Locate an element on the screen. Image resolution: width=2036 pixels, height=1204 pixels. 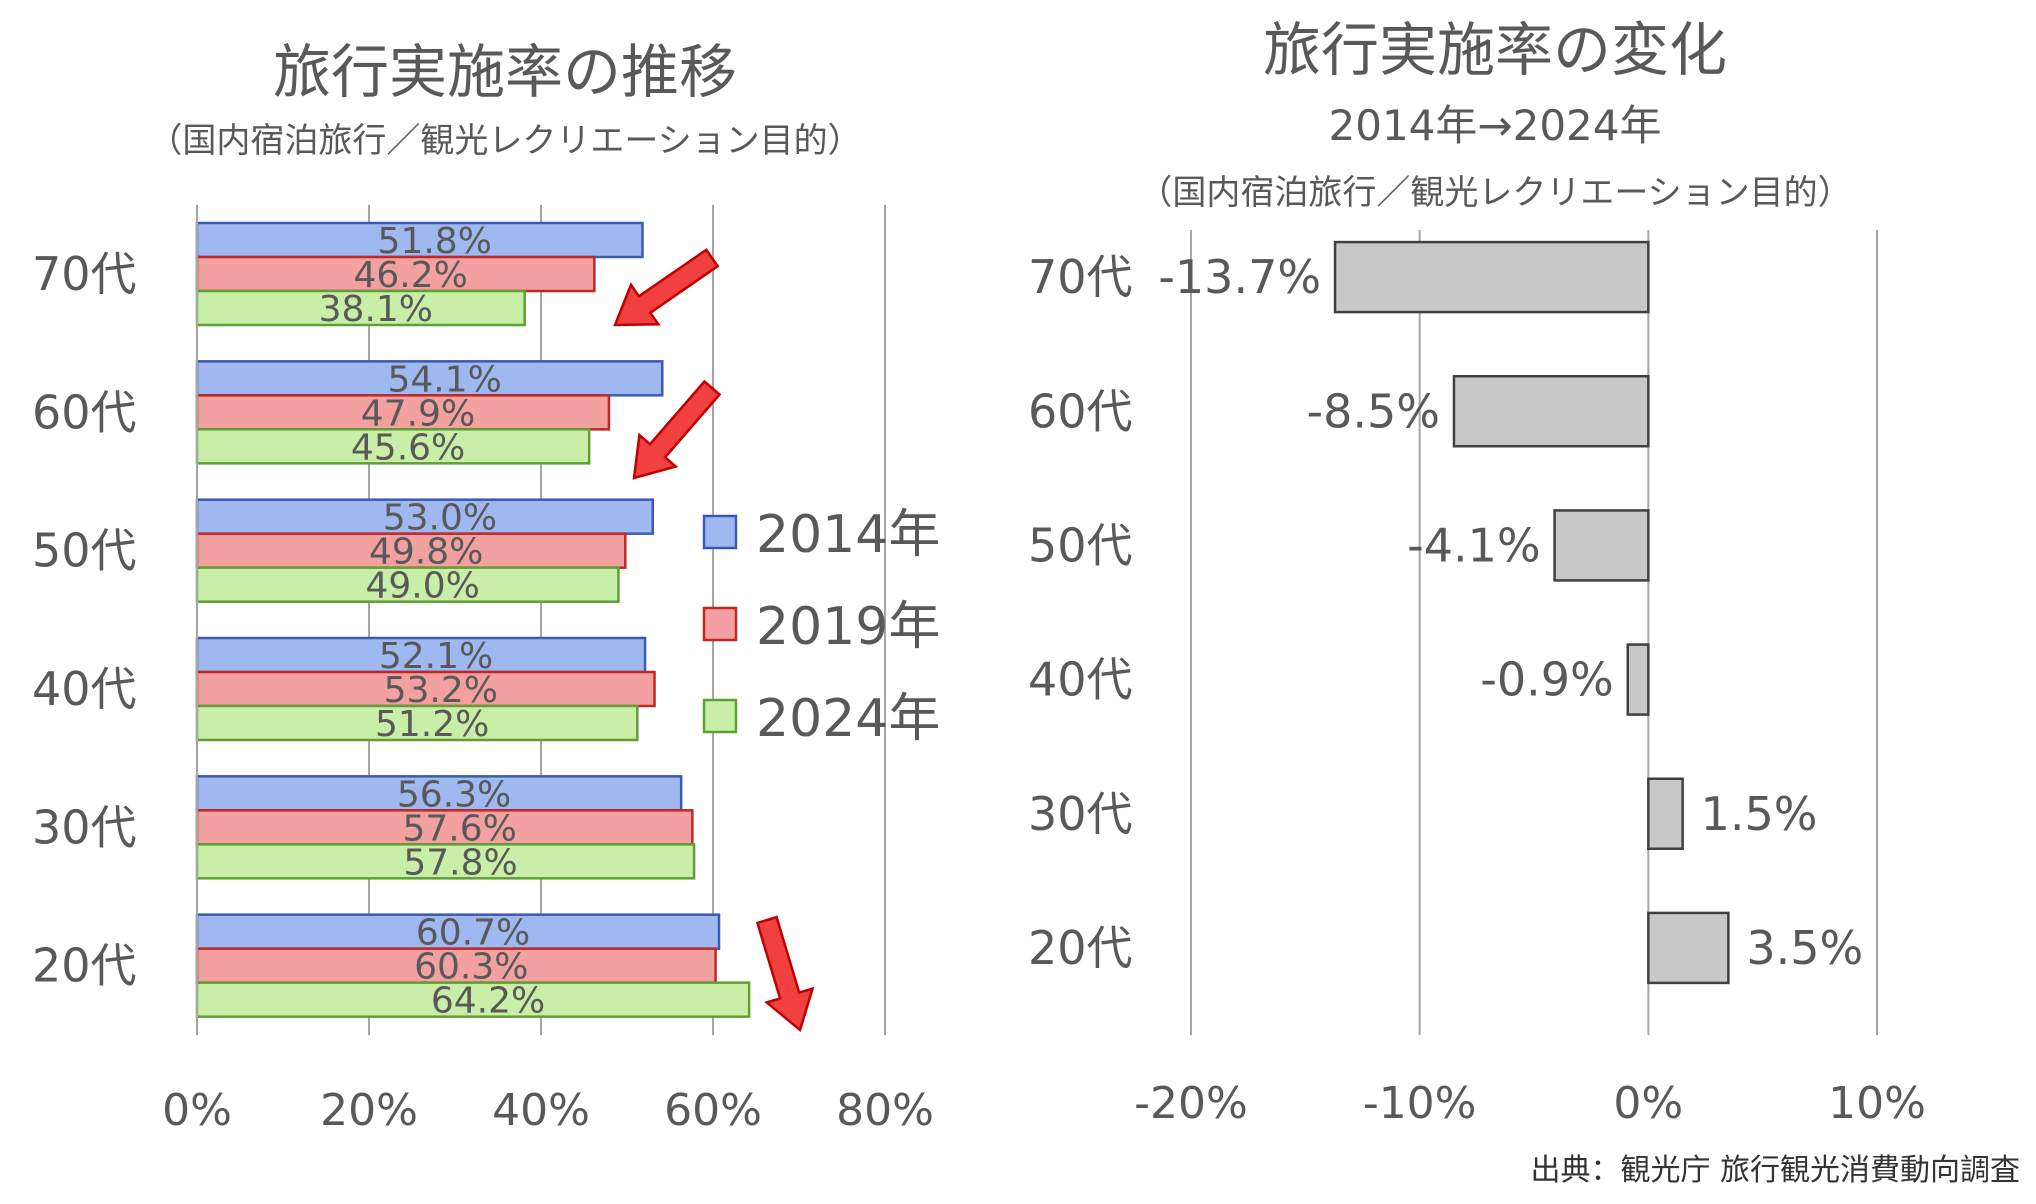
left-x-tick-label: 80% is located at coordinates (885, 1110).